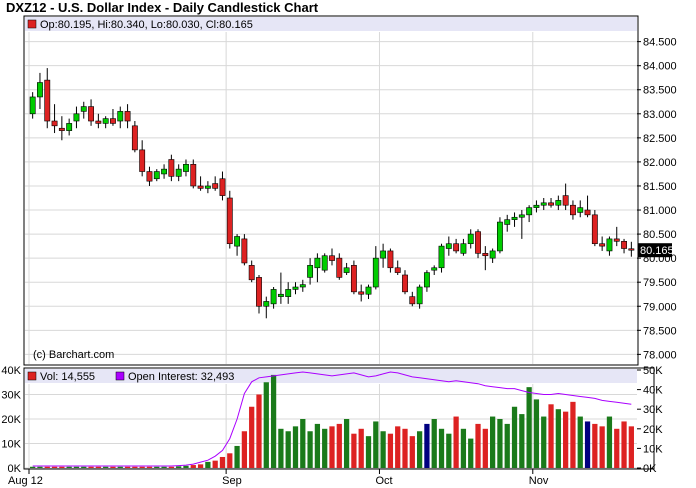 This screenshot has height=488, width=696. I want to click on price-tick-label: 82.000, so click(660, 163).